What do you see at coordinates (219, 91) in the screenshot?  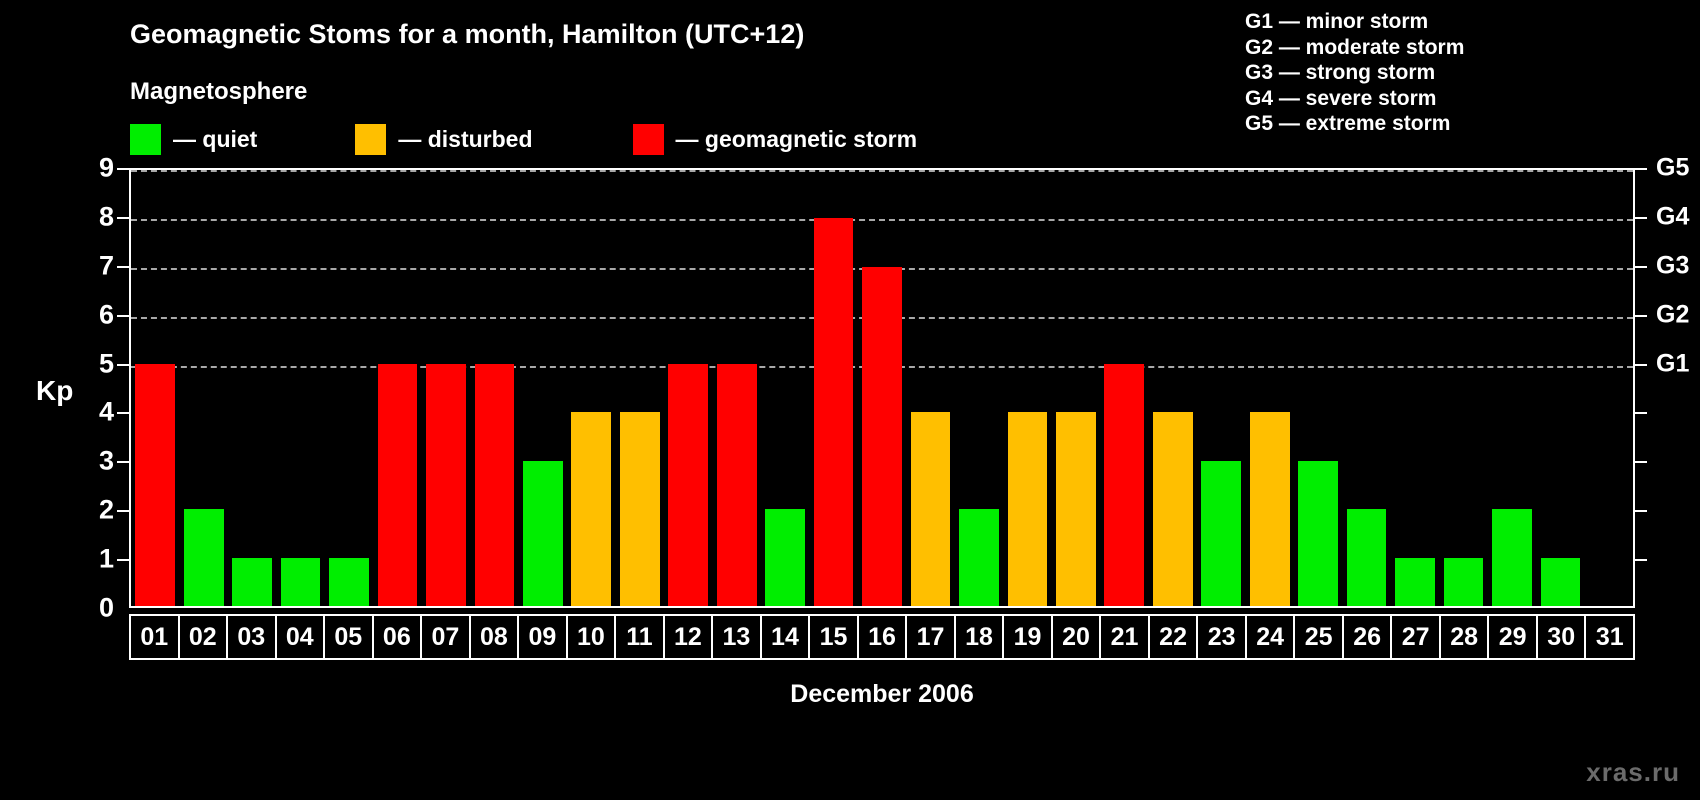 I see `magnetosphere-section-label: Magnetosphere` at bounding box center [219, 91].